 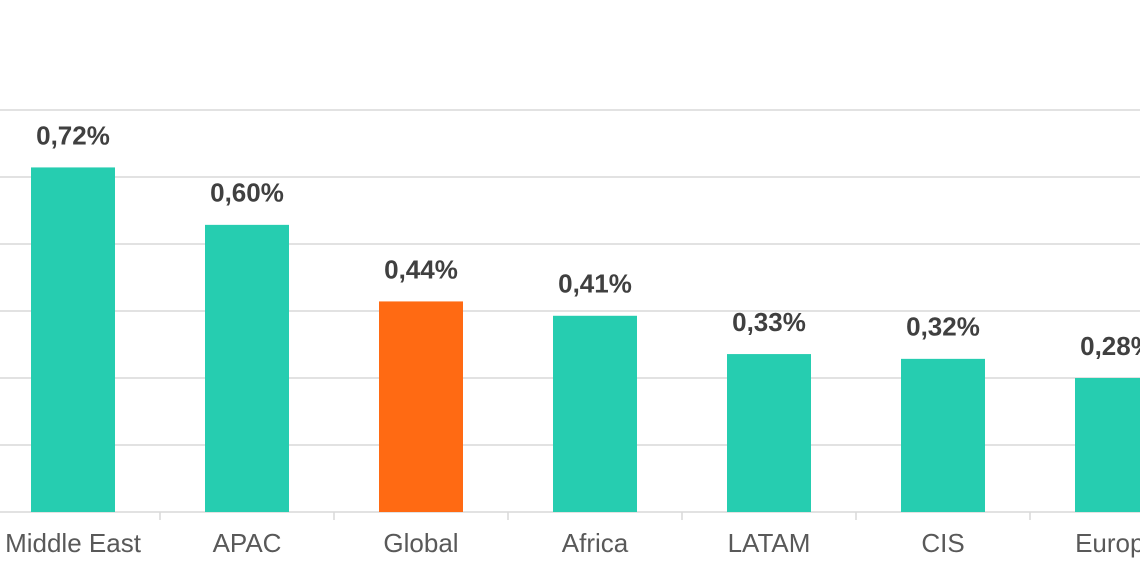 I want to click on x-tick-label: Europe, so click(x=1107, y=543).